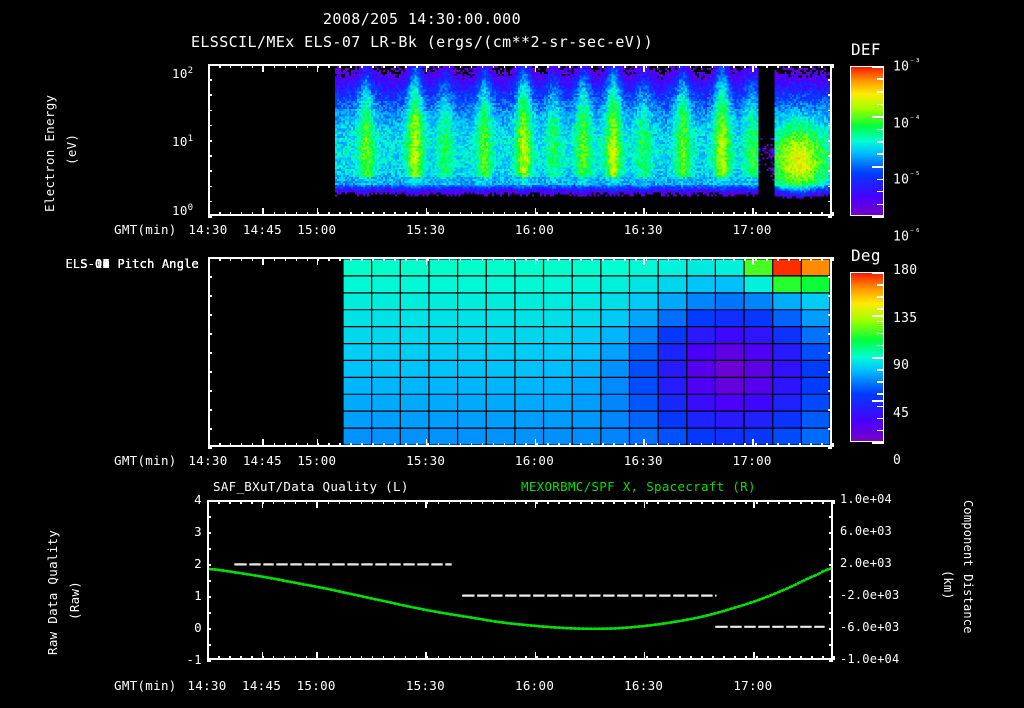 This screenshot has height=708, width=1024. I want to click on def-colorbar-ticks, so click(867, 142).